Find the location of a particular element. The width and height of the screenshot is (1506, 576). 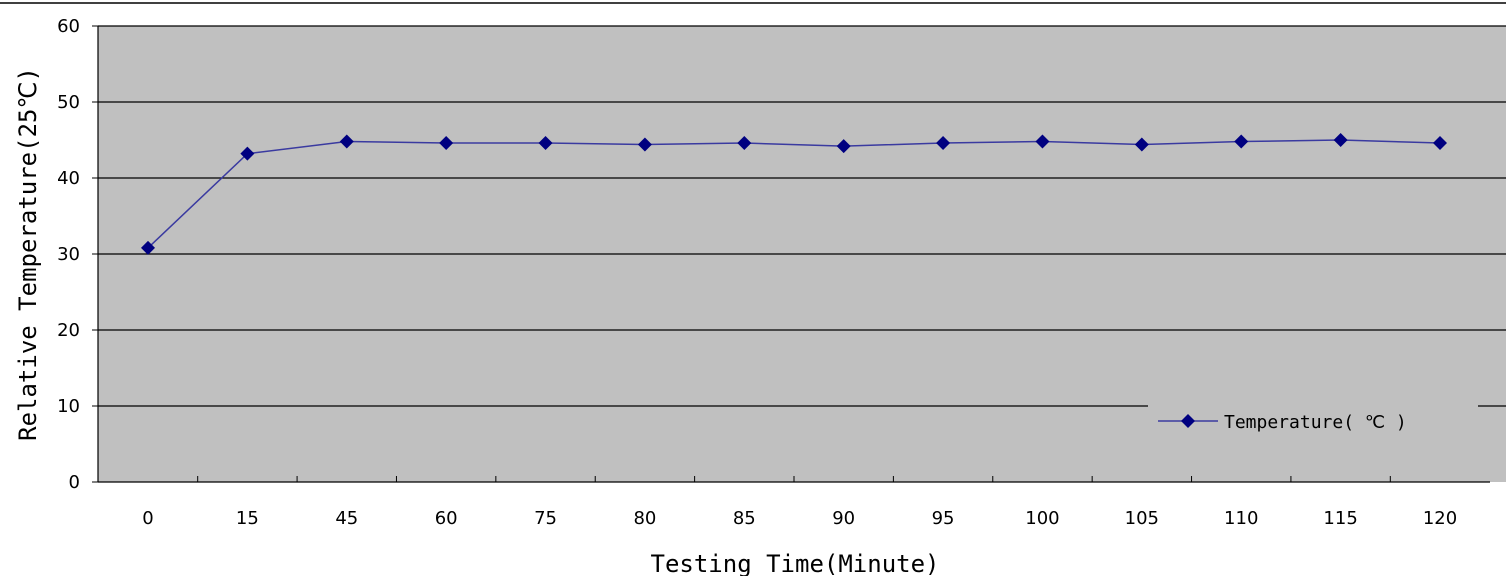

x-axis-ticks: 0 15 45 60 75 80 85 90 95 100 105 110 115 120 is located at coordinates (799, 502).